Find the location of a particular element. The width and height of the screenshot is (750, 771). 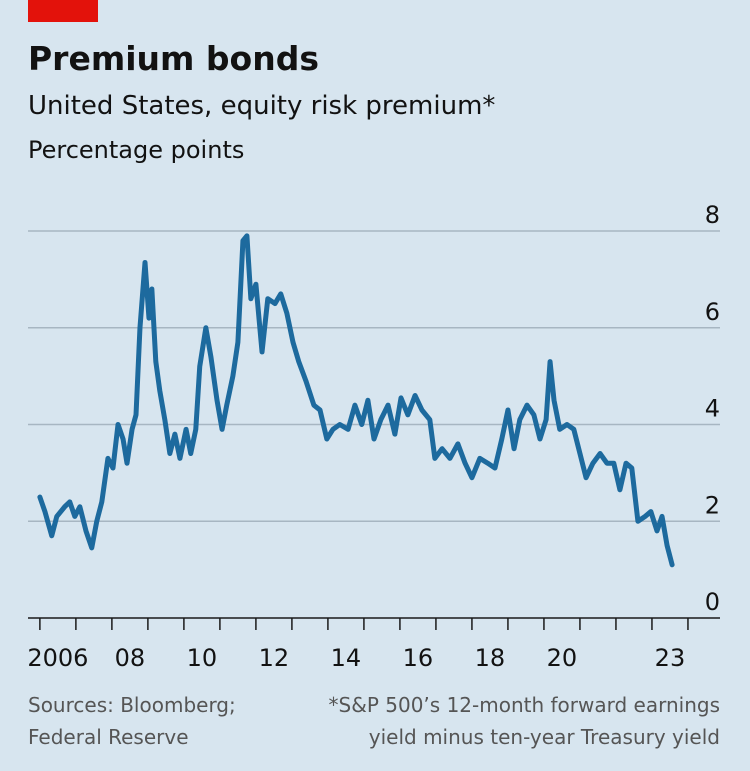

footnote: *S&P 500’s 12-month forward earnings is located at coordinates (524, 705).